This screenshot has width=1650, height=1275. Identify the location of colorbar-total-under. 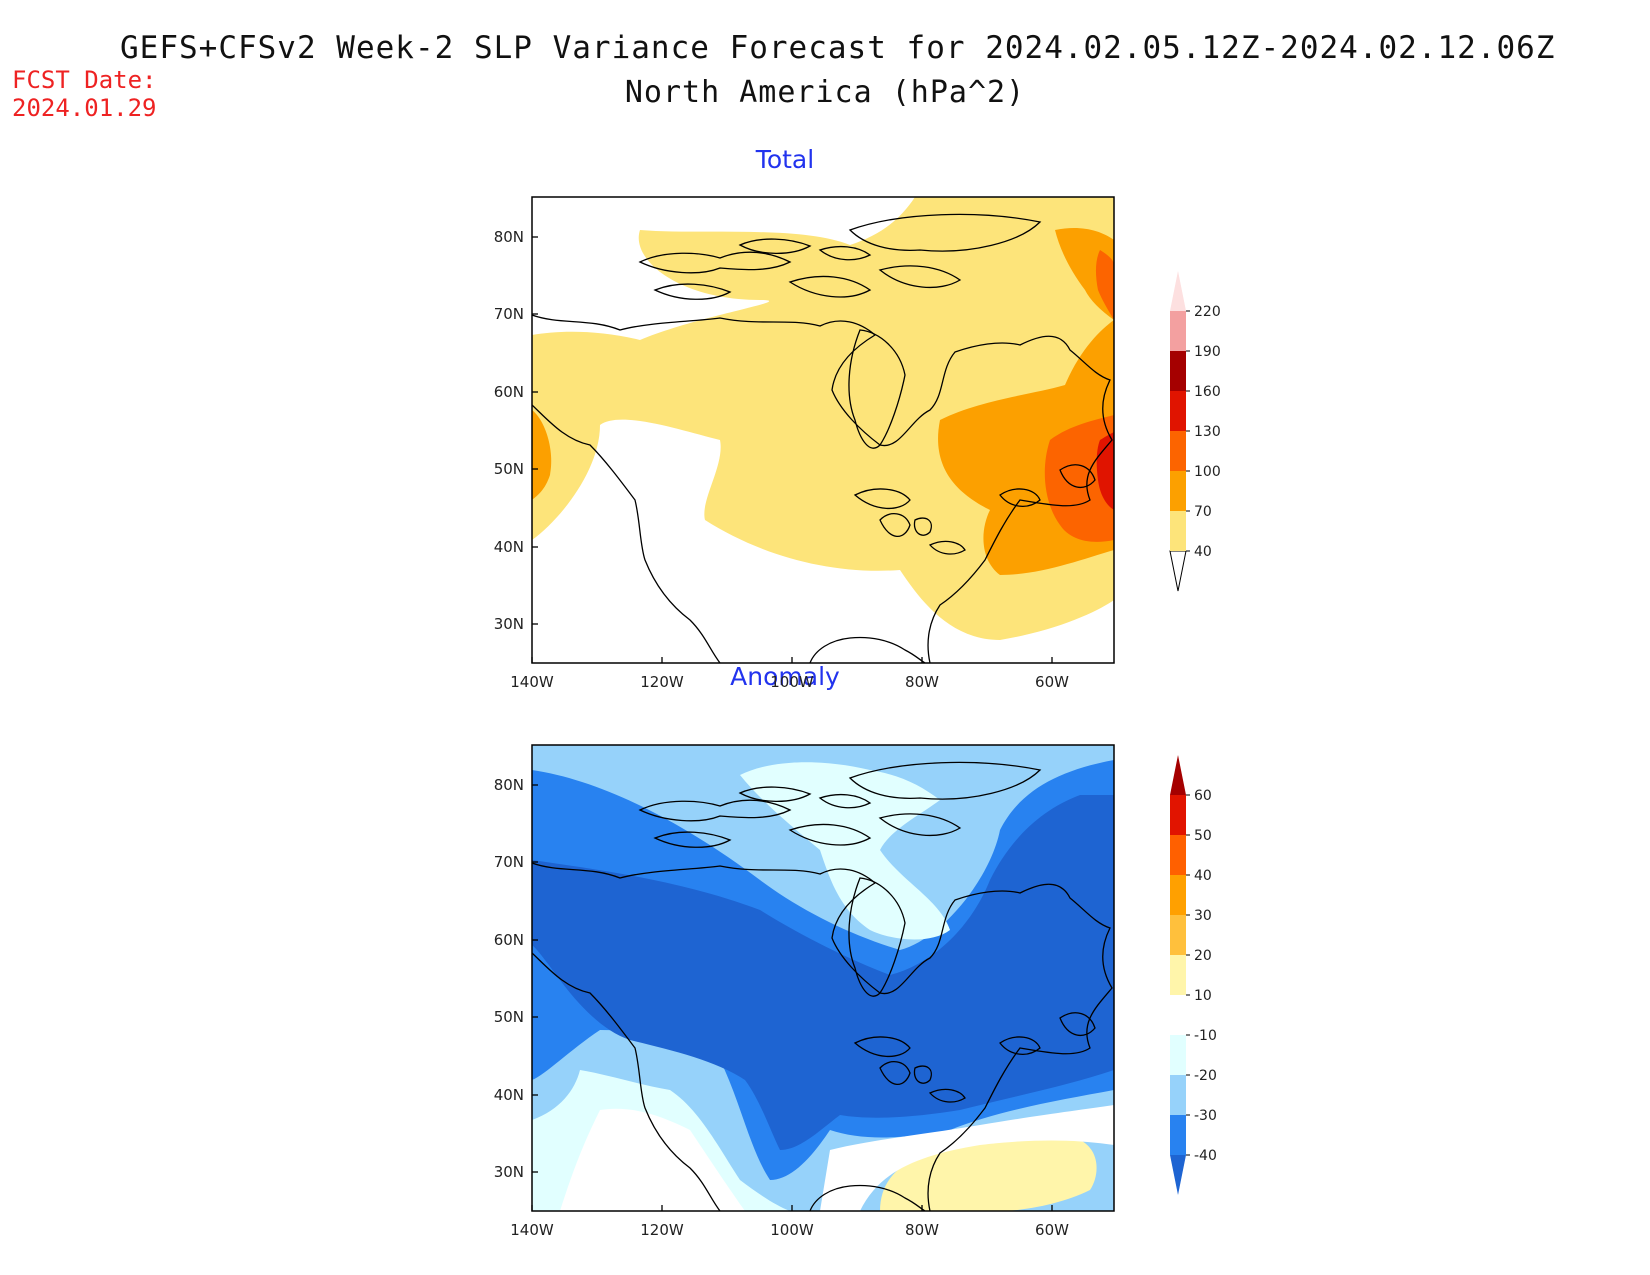
(1178, 571).